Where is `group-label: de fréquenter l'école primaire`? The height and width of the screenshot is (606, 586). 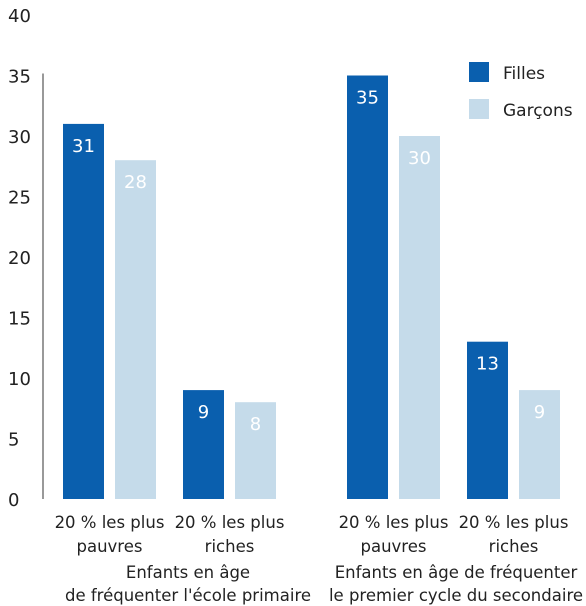
group-label: de fréquenter l'école primaire is located at coordinates (188, 595).